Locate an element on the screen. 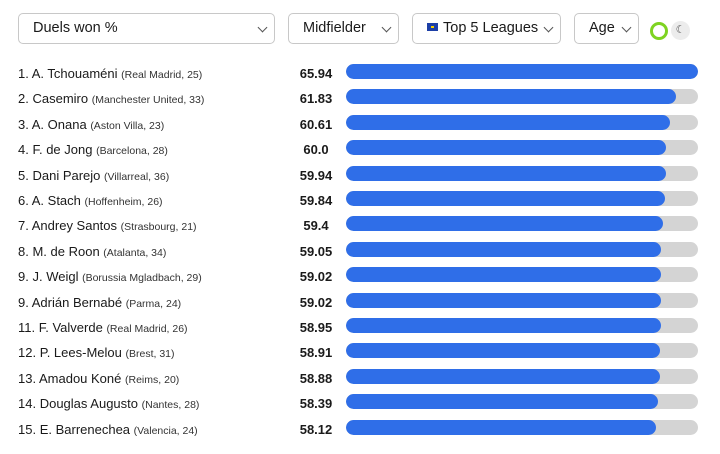 This screenshot has height=454, width=720. player-name: Douglas Augusto is located at coordinates (88, 404).